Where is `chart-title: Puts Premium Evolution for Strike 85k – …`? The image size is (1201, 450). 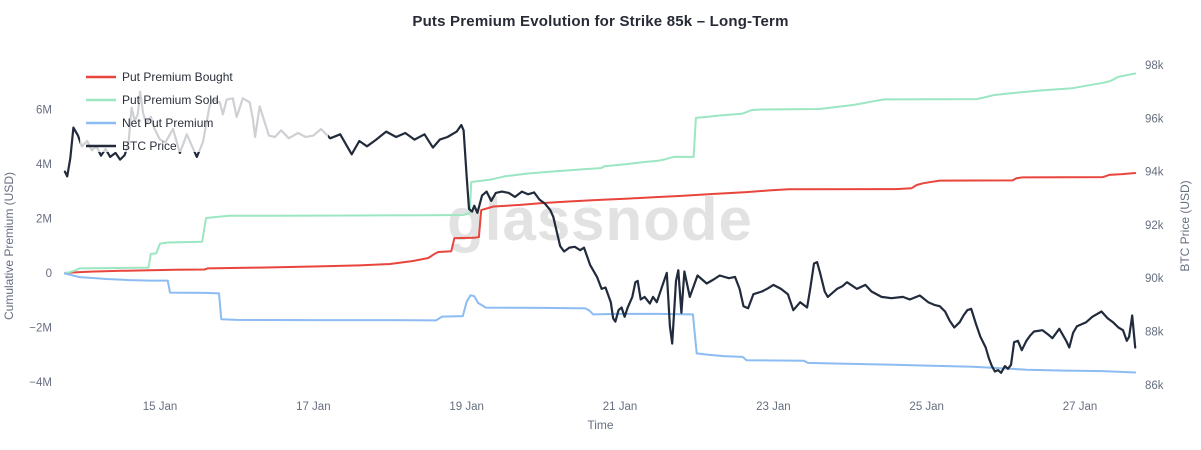
chart-title: Puts Premium Evolution for Strike 85k – … is located at coordinates (600, 21).